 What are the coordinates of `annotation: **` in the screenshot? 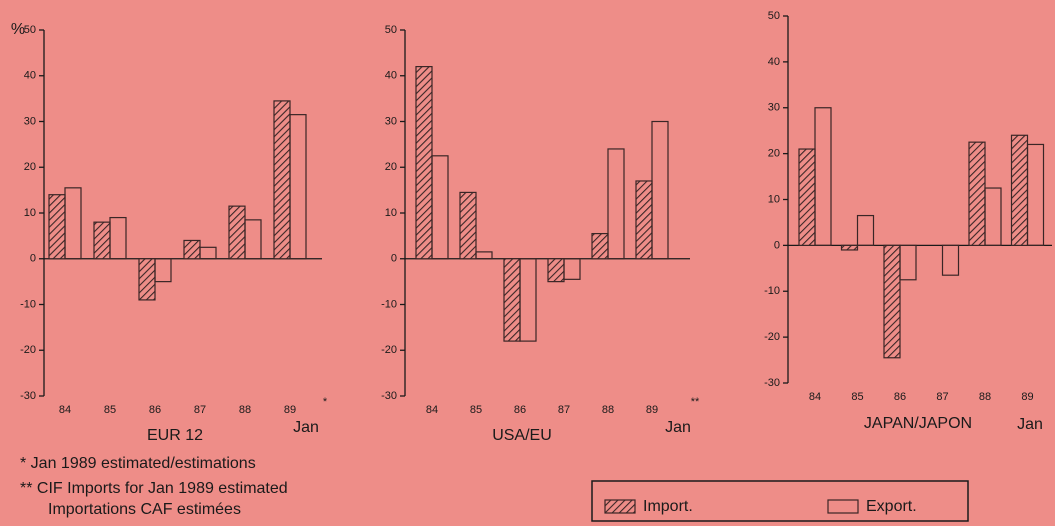 It's located at (695, 402).